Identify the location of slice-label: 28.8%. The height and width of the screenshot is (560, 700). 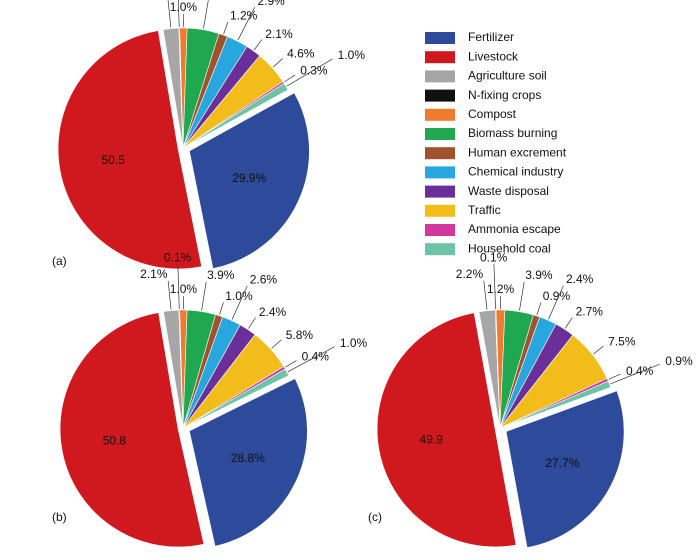
(248, 458).